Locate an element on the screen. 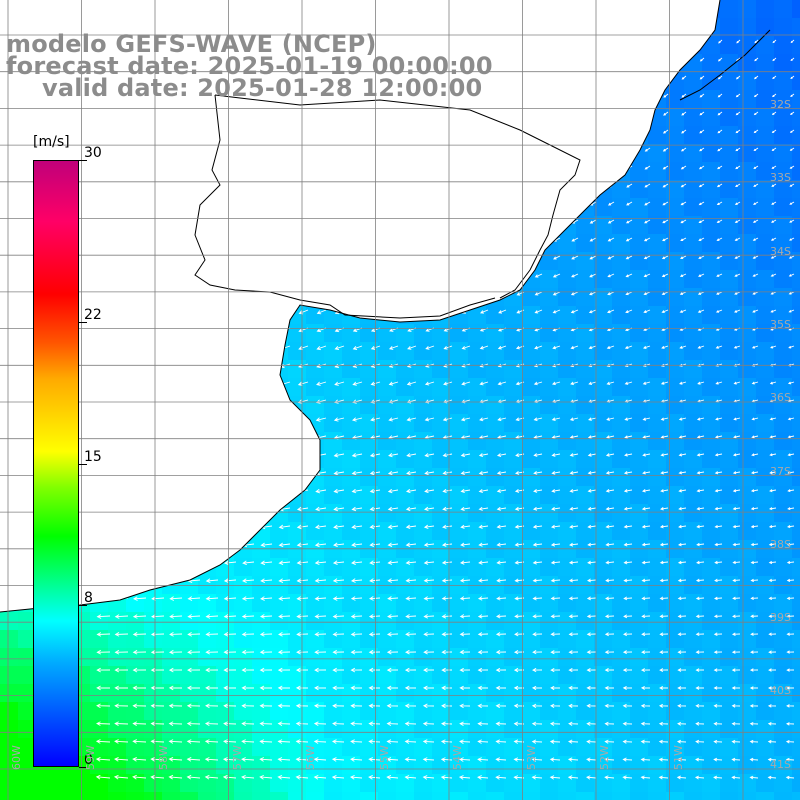  longitude-label: 52W is located at coordinates (604, 757).